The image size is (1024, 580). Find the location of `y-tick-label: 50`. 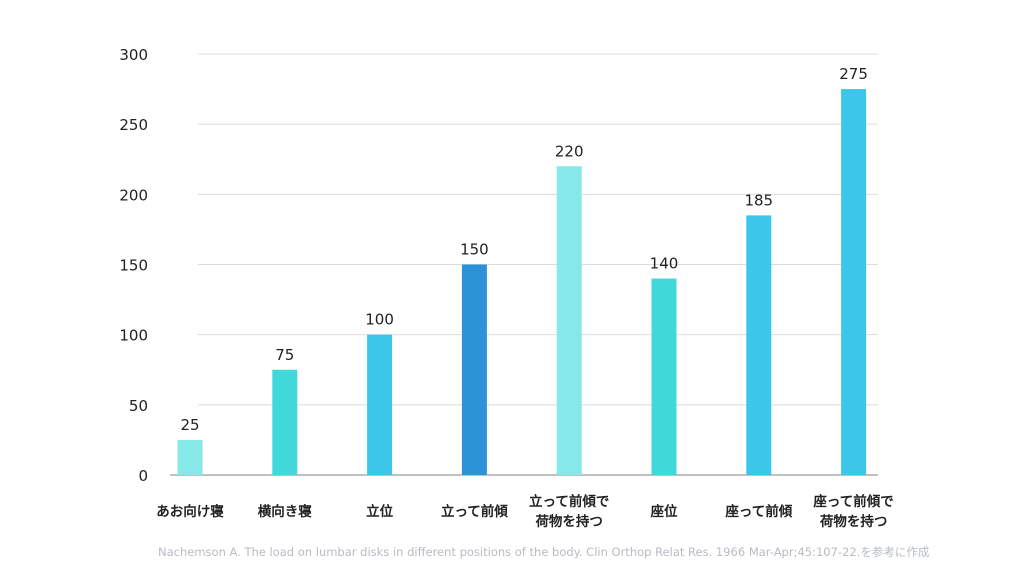

y-tick-label: 50 is located at coordinates (138, 406).